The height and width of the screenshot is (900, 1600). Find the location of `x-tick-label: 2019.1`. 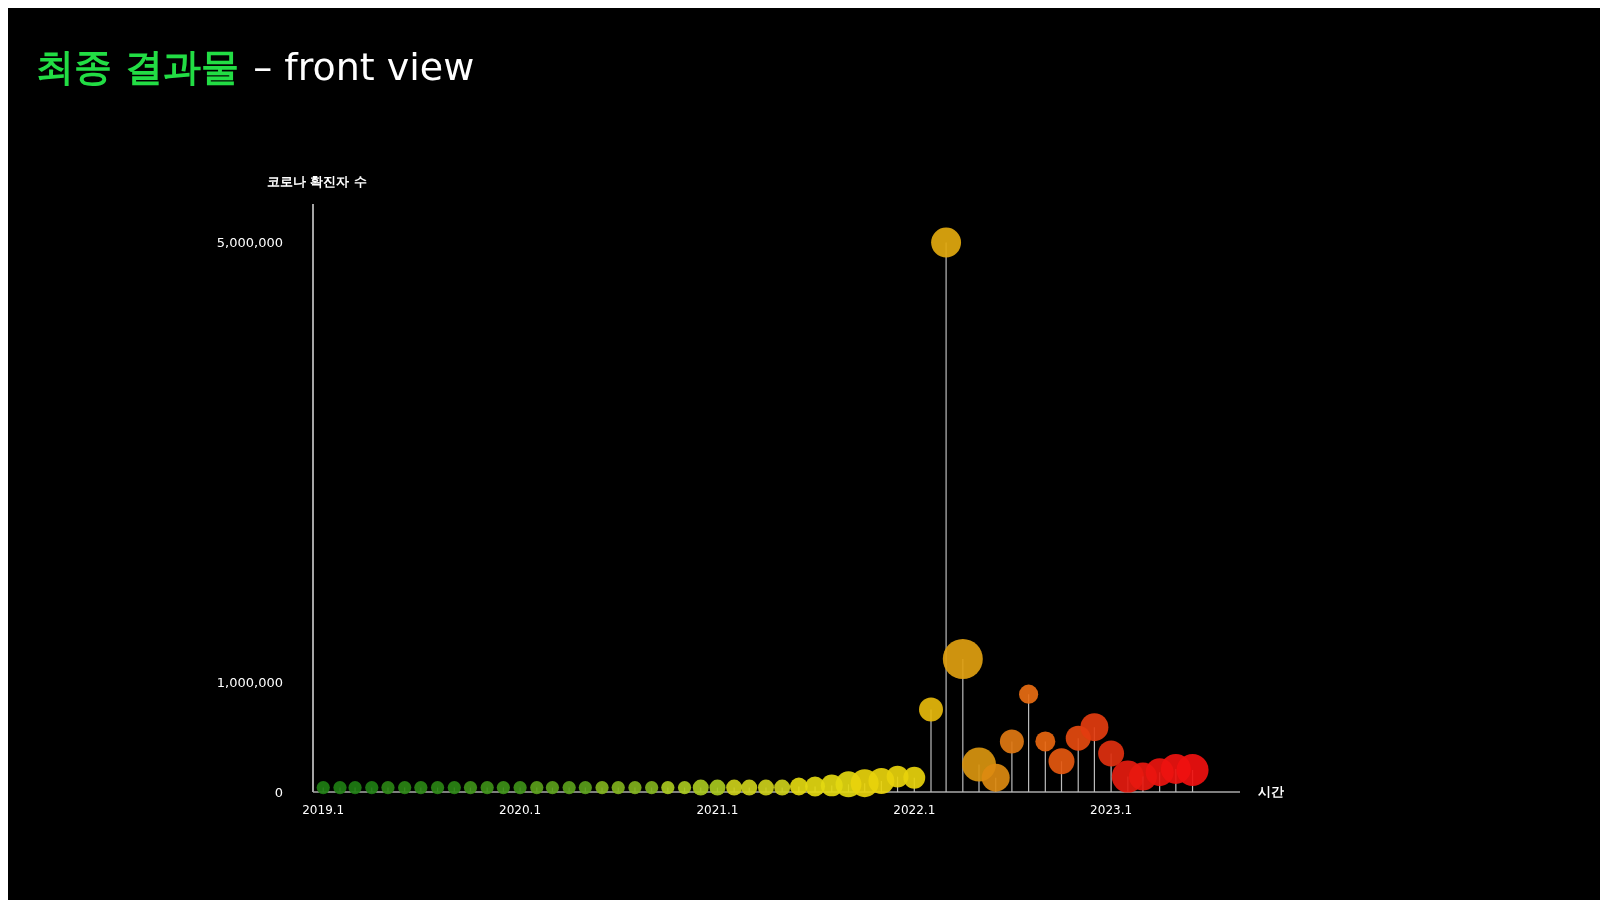

x-tick-label: 2019.1 is located at coordinates (323, 810).